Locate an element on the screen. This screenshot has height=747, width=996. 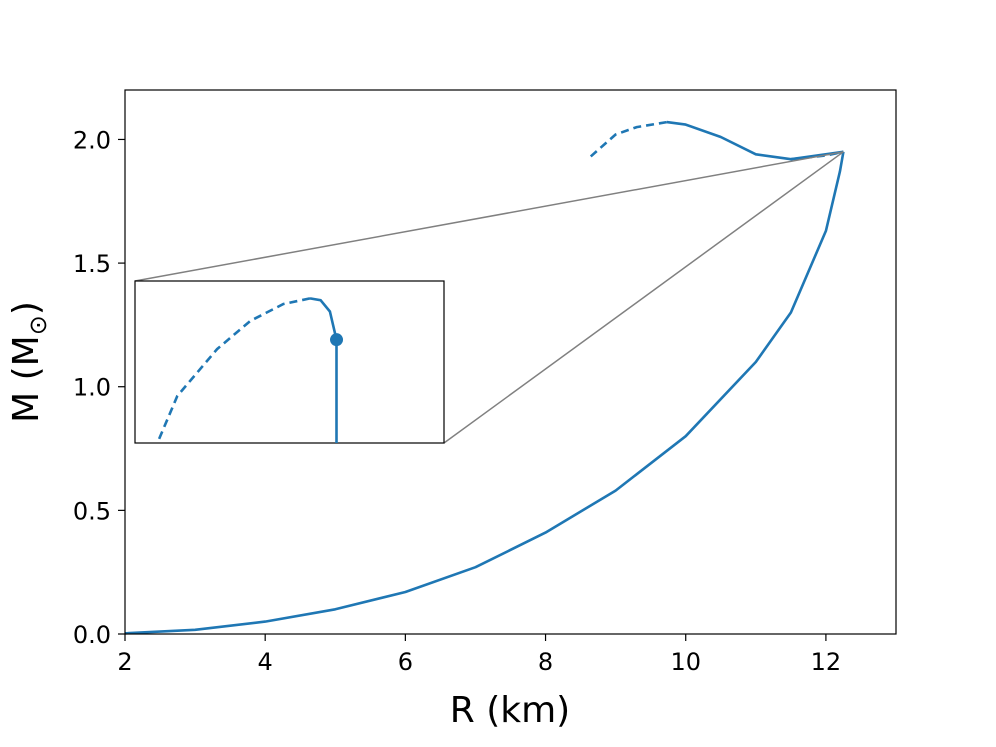
y-tick-label: 0.5 is located at coordinates (92, 511).